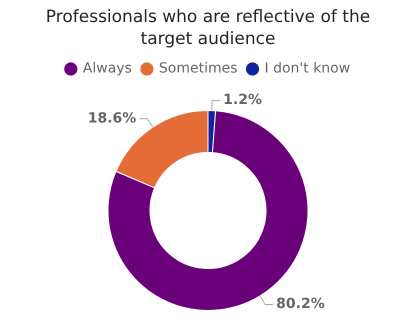 This screenshot has height=333, width=416. What do you see at coordinates (242, 100) in the screenshot?
I see `data-label: 1.2%` at bounding box center [242, 100].